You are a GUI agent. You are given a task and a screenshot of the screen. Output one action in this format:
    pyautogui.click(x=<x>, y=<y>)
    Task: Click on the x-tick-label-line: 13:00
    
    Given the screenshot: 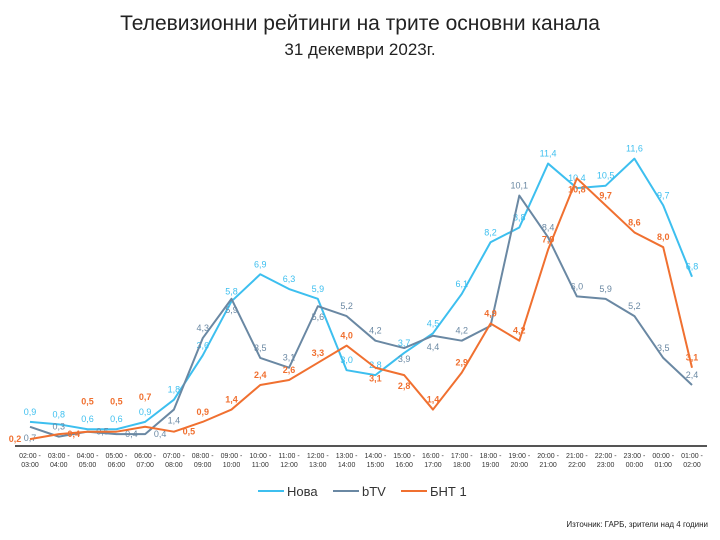 What is the action you would take?
    pyautogui.click(x=318, y=465)
    